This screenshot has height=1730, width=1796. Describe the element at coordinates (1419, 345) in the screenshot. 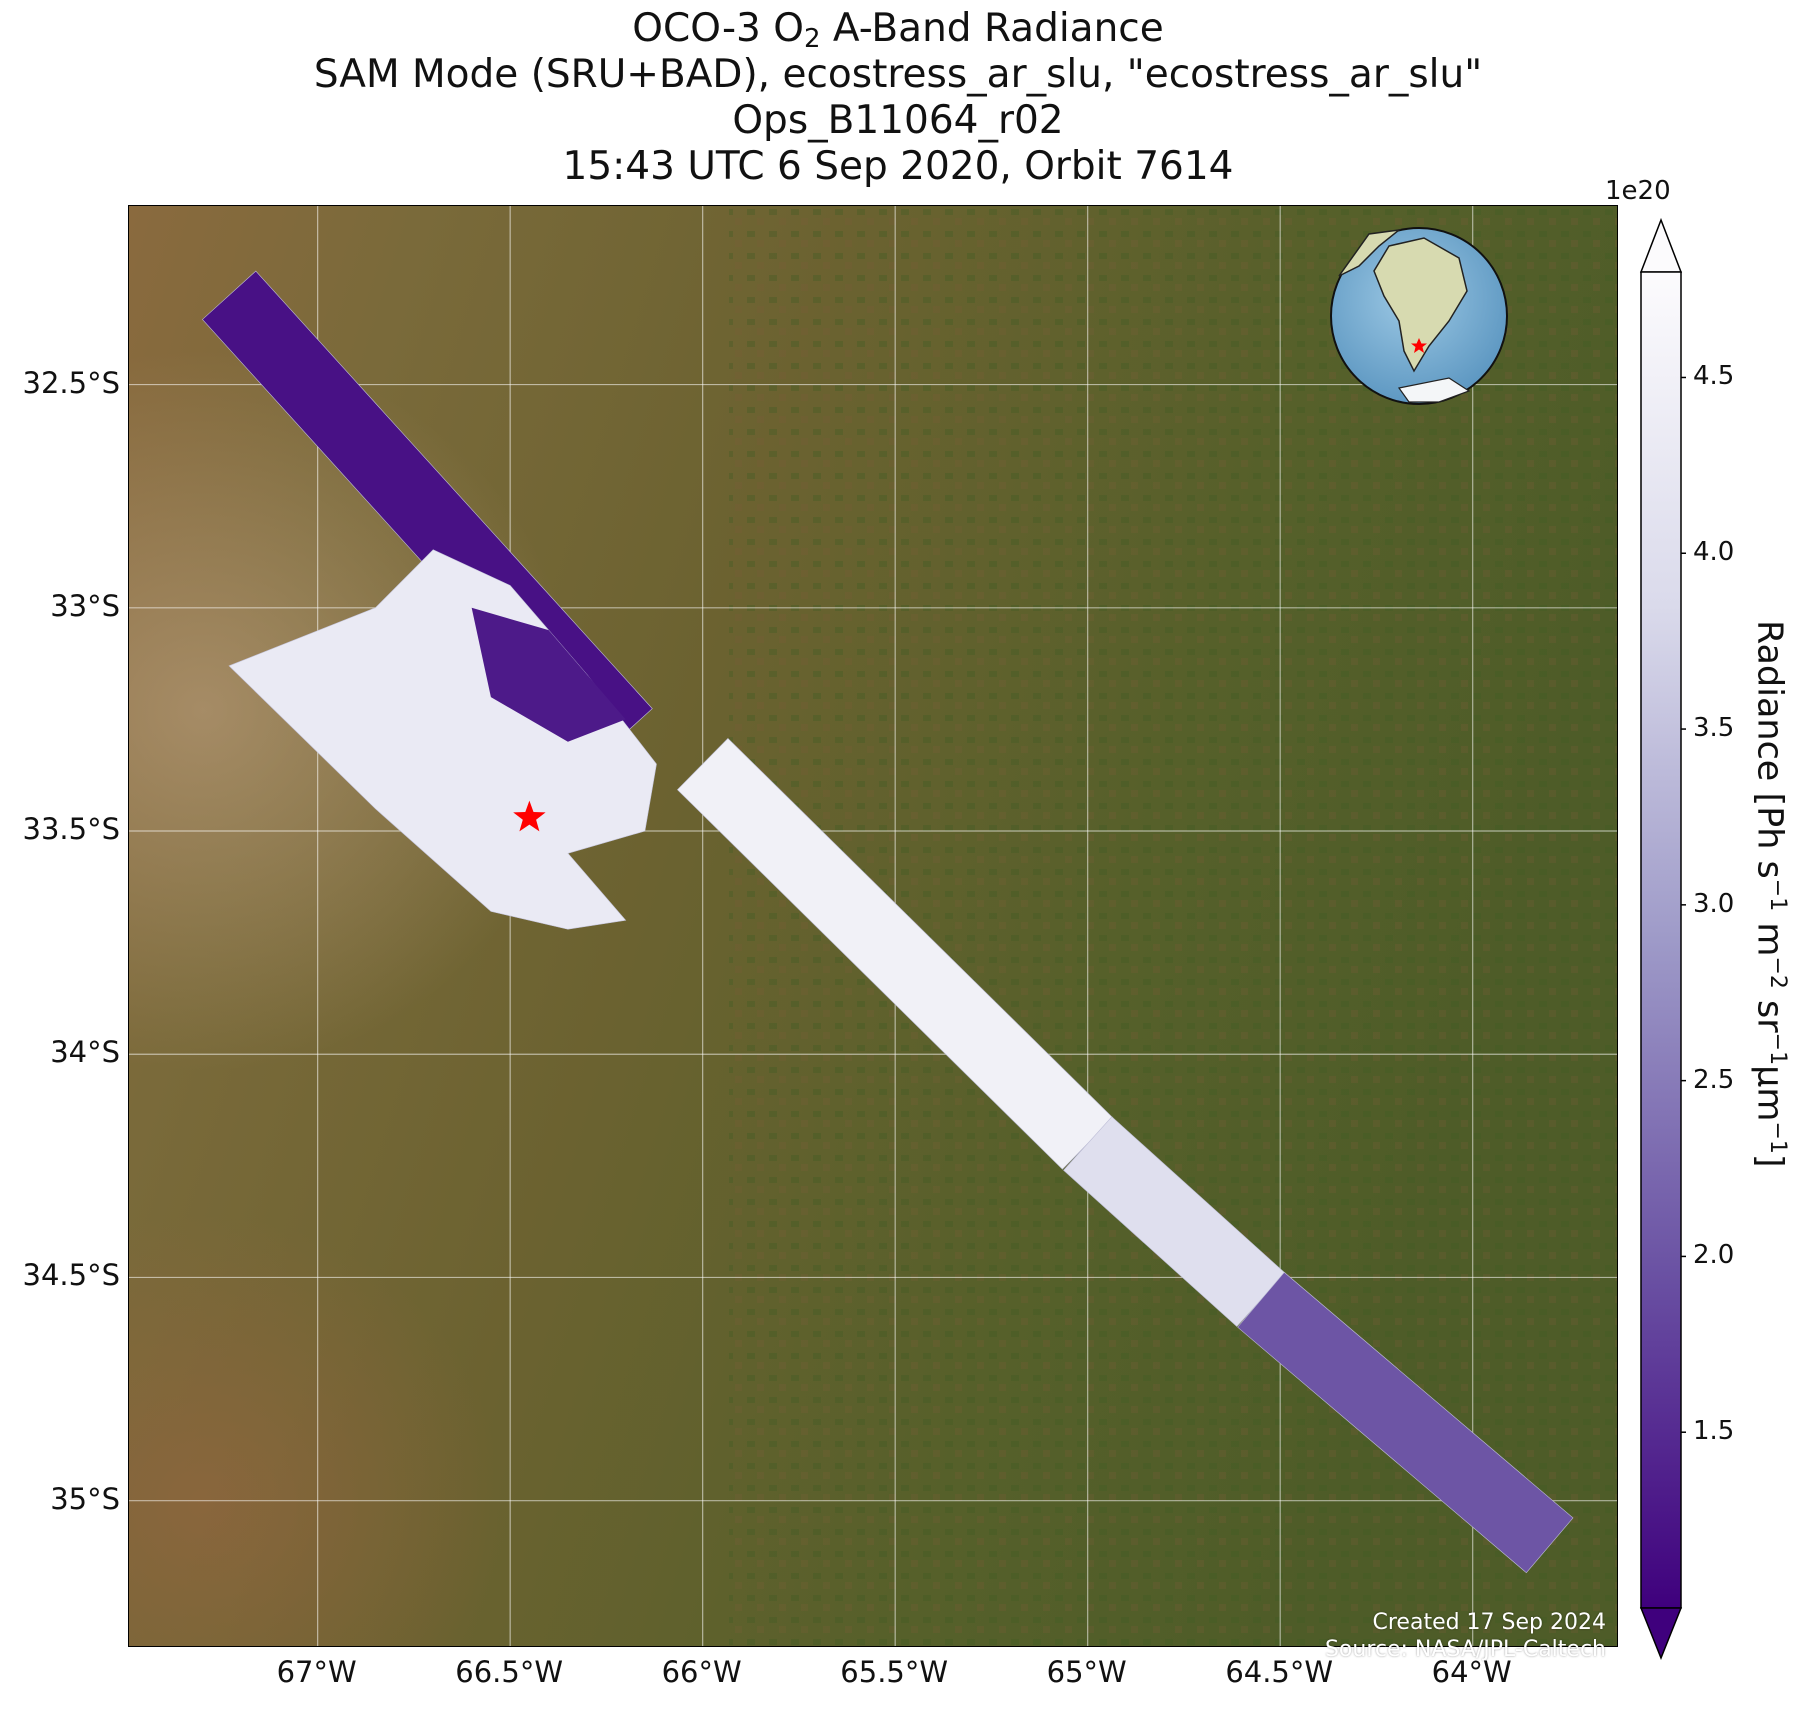

I see `globe-target-star` at that location.